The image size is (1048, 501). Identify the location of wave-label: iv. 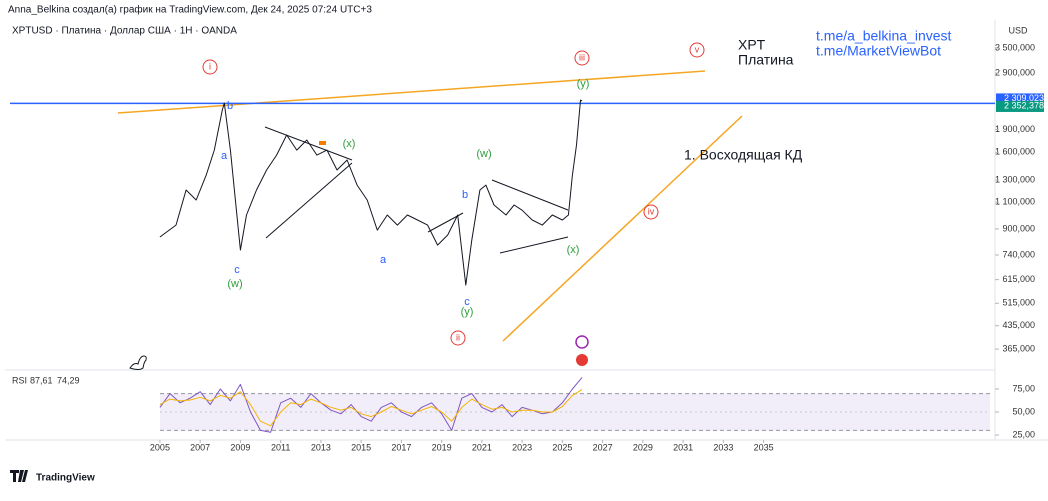
(651, 211).